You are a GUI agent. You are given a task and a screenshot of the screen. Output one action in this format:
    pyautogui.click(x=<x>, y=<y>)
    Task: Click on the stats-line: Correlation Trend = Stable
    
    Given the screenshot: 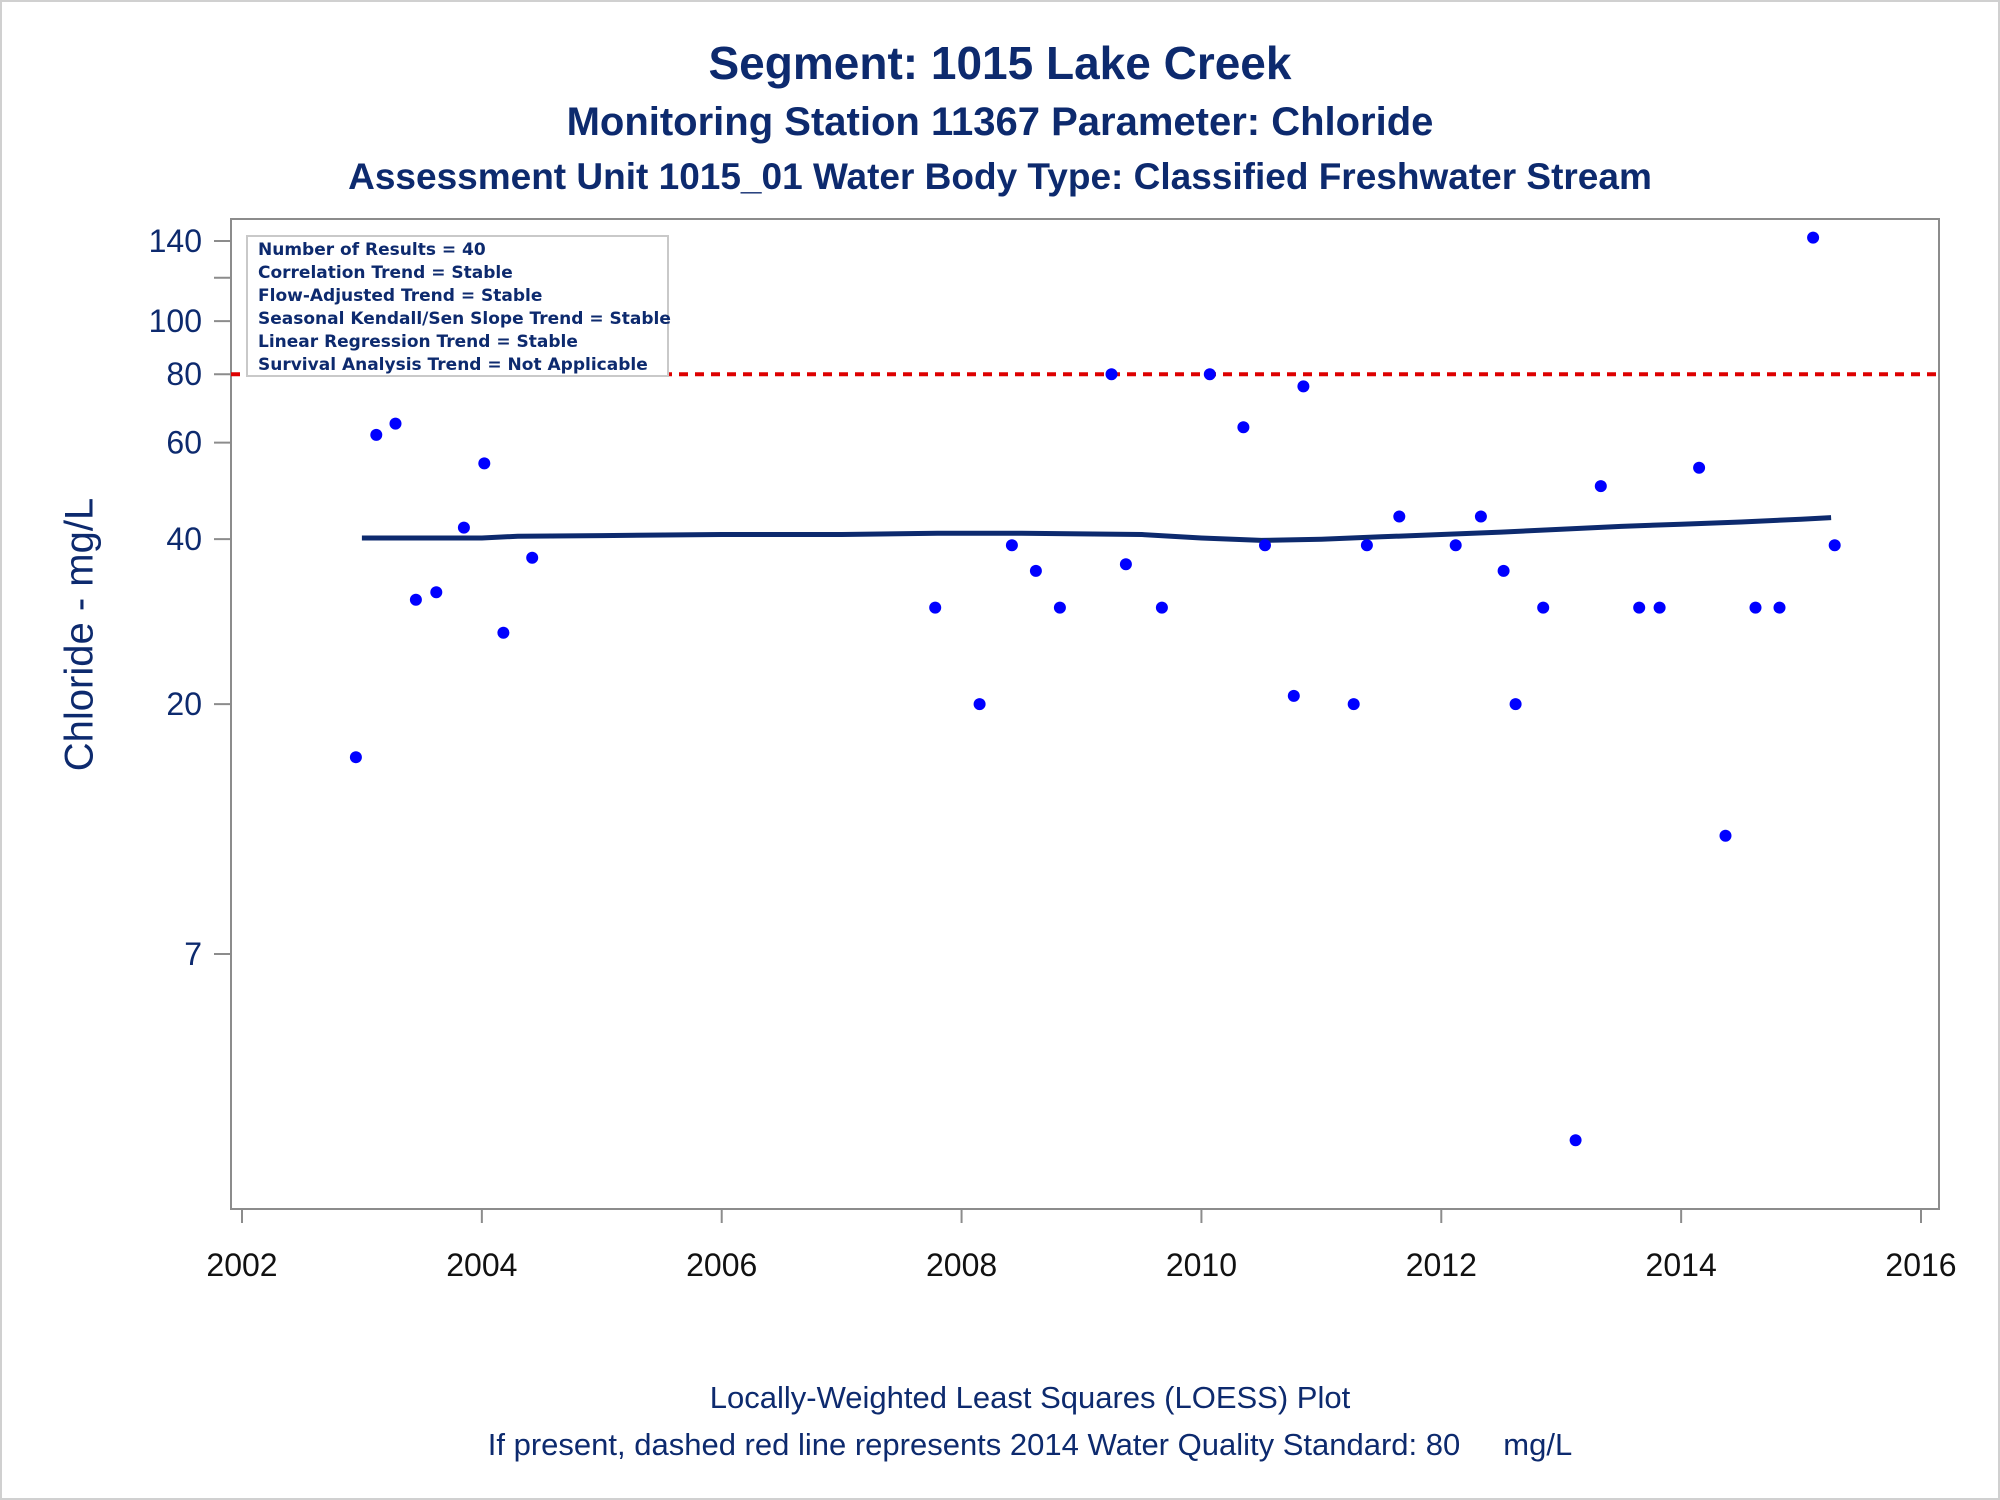 What is the action you would take?
    pyautogui.click(x=385, y=273)
    